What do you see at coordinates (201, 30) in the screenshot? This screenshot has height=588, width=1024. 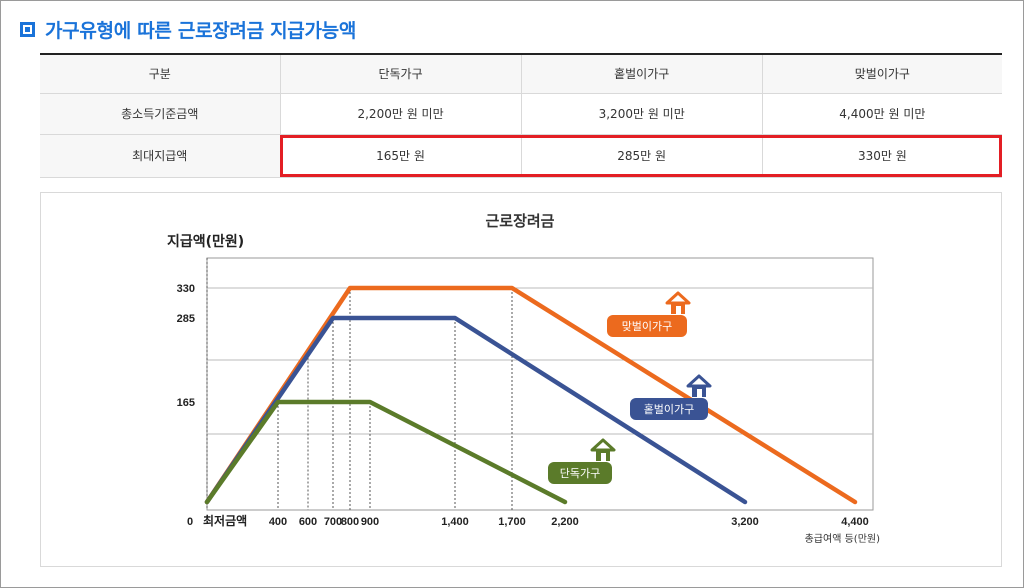 I see `section-title: 가구유형에 따른 근로장려금 지급가능액` at bounding box center [201, 30].